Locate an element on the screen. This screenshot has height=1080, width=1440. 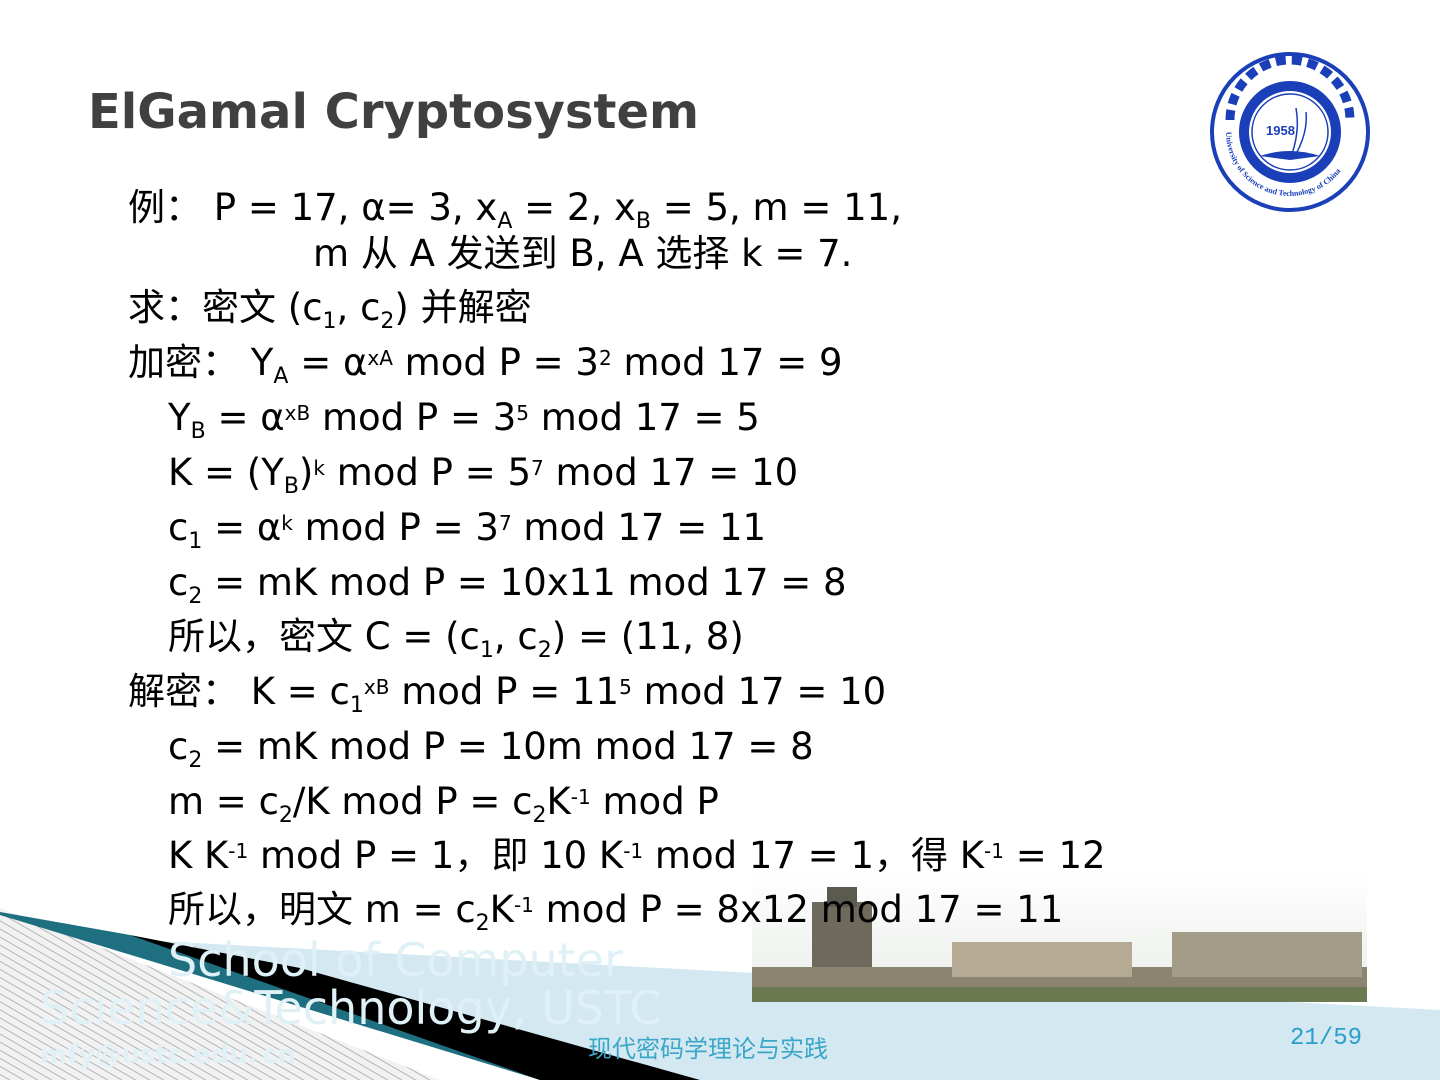
campus-photo is located at coordinates (1059, 937).